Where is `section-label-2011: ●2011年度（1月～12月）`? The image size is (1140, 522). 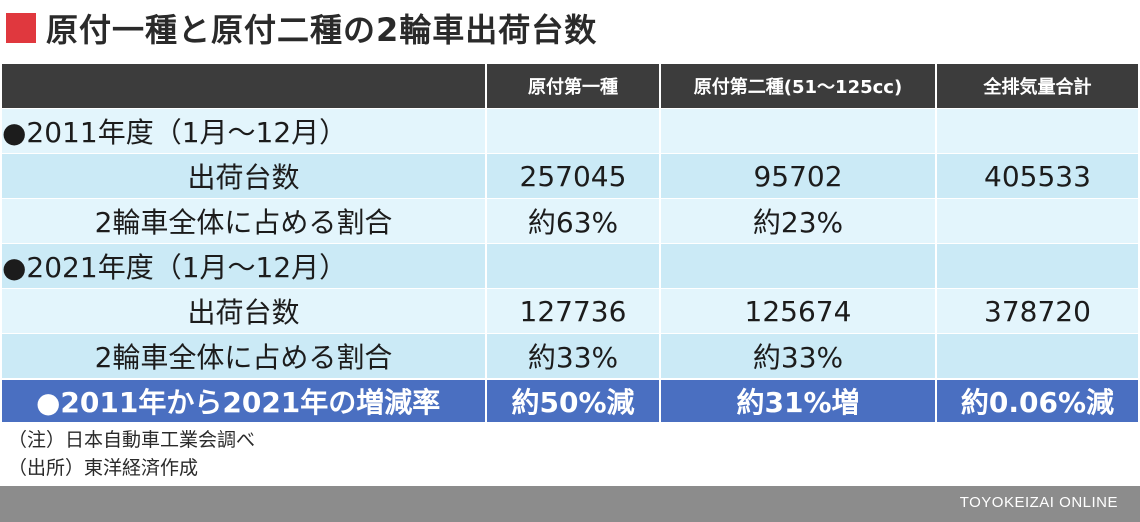
section-label-2011: ●2011年度（1月～12月） is located at coordinates (244, 131).